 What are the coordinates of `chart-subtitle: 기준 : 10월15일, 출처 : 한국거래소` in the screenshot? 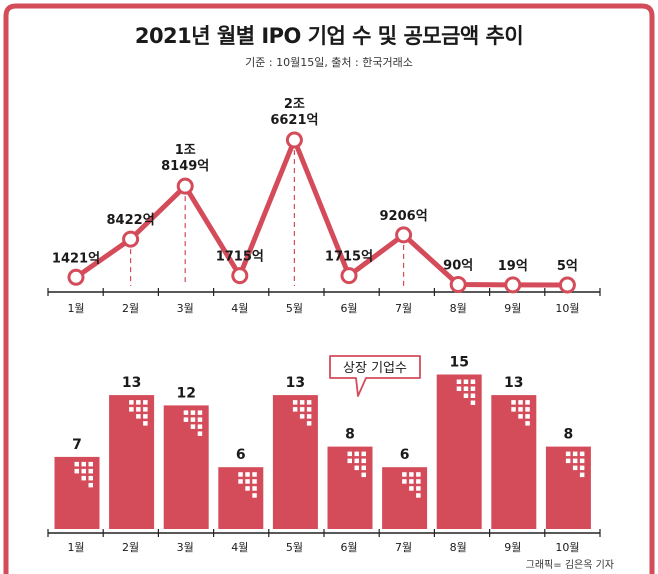 It's located at (329, 62).